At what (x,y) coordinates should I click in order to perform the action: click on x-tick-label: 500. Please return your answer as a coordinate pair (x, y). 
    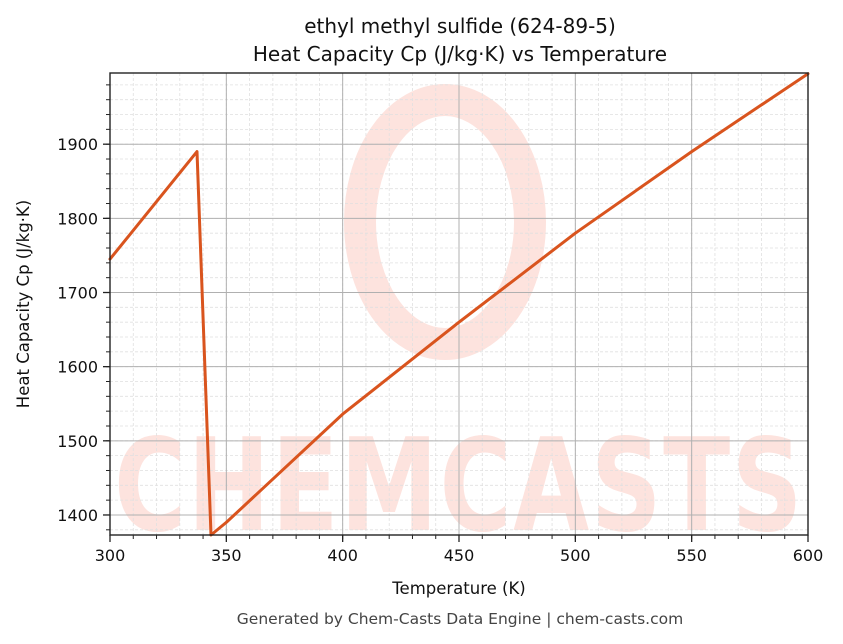
    Looking at the image, I should click on (575, 555).